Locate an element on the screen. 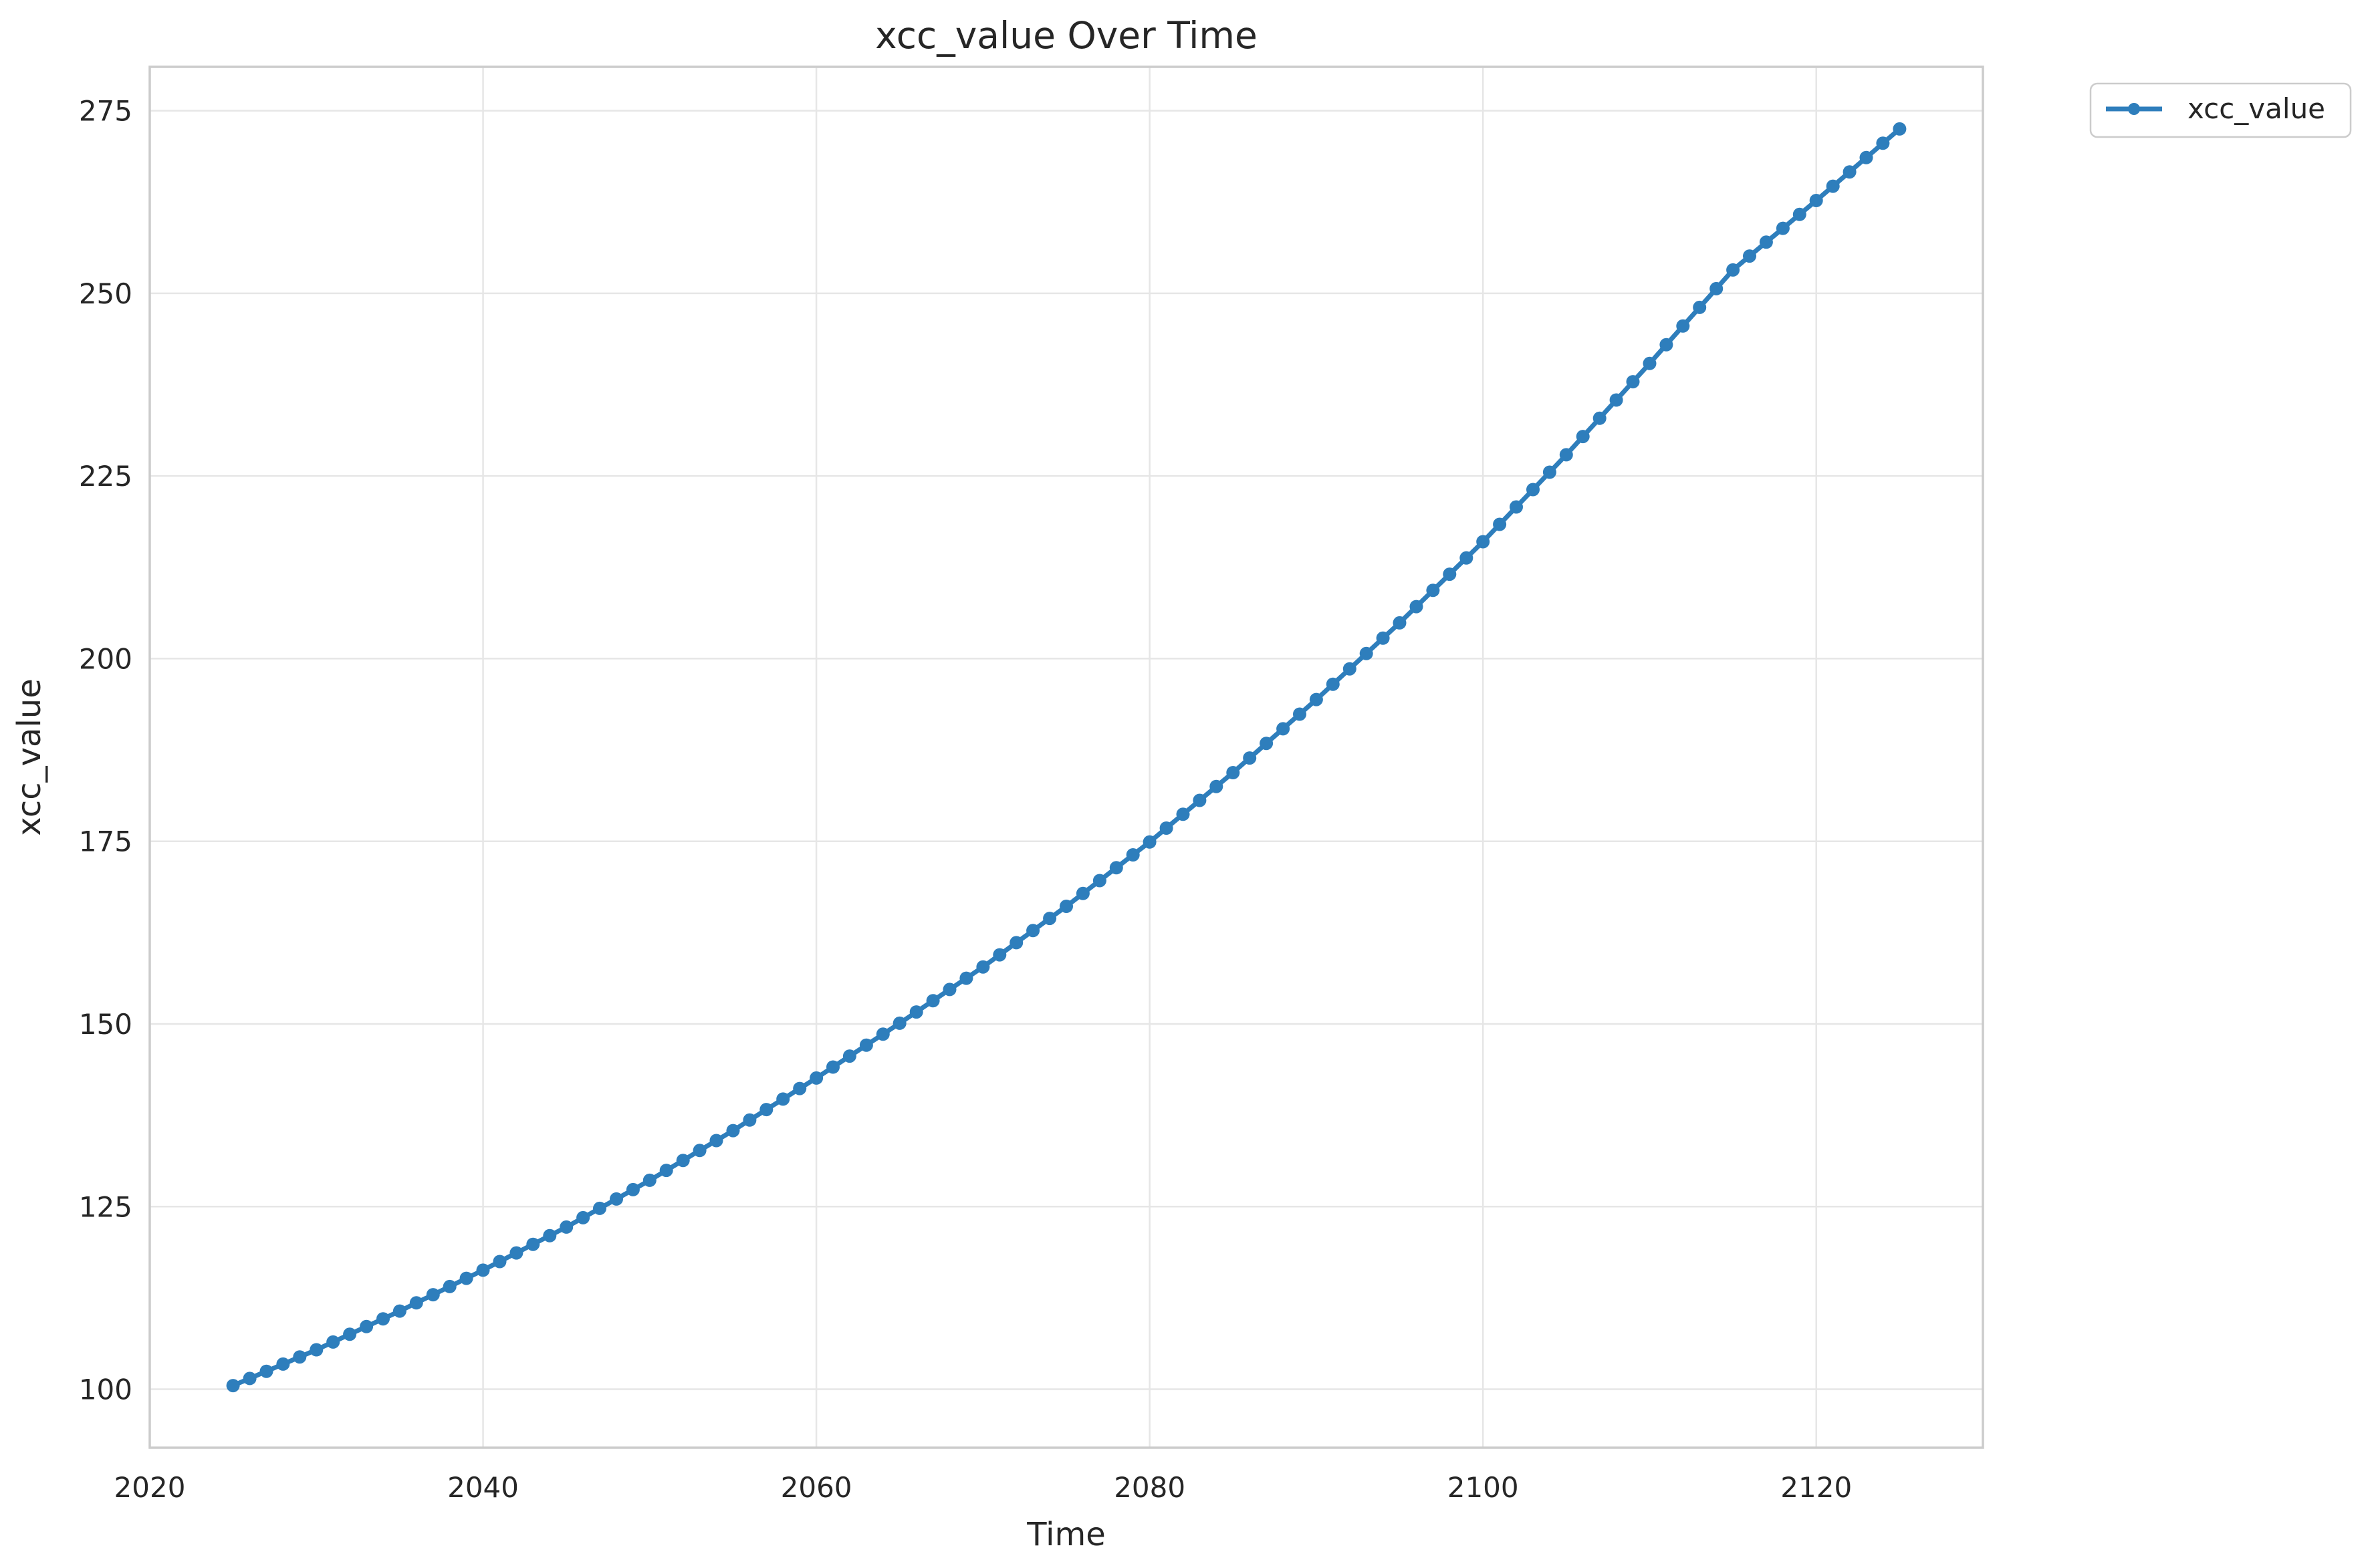 This screenshot has height=1568, width=2370. legend-marker is located at coordinates (2134, 109).